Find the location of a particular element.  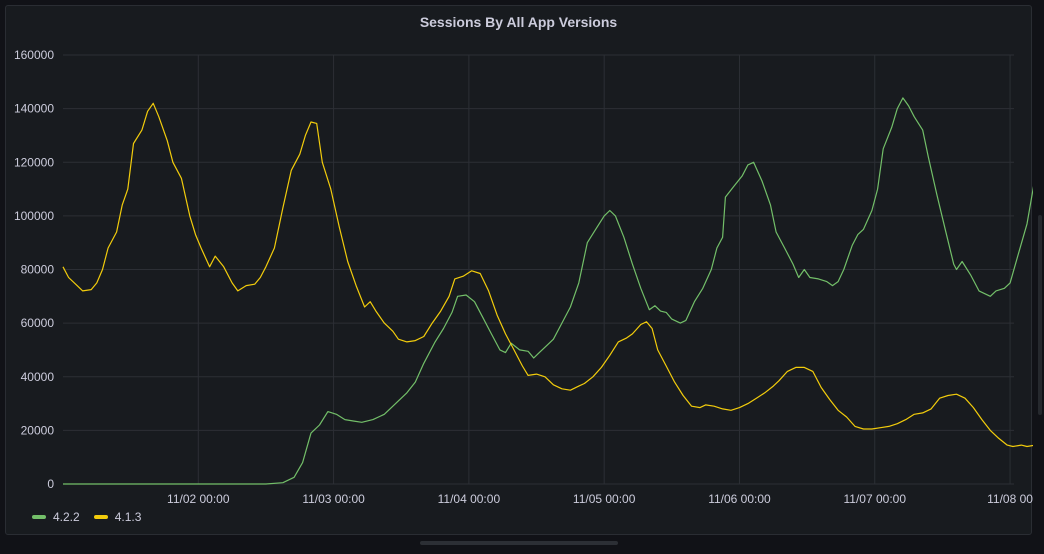

y-tick-label: 120000 is located at coordinates (34, 162).